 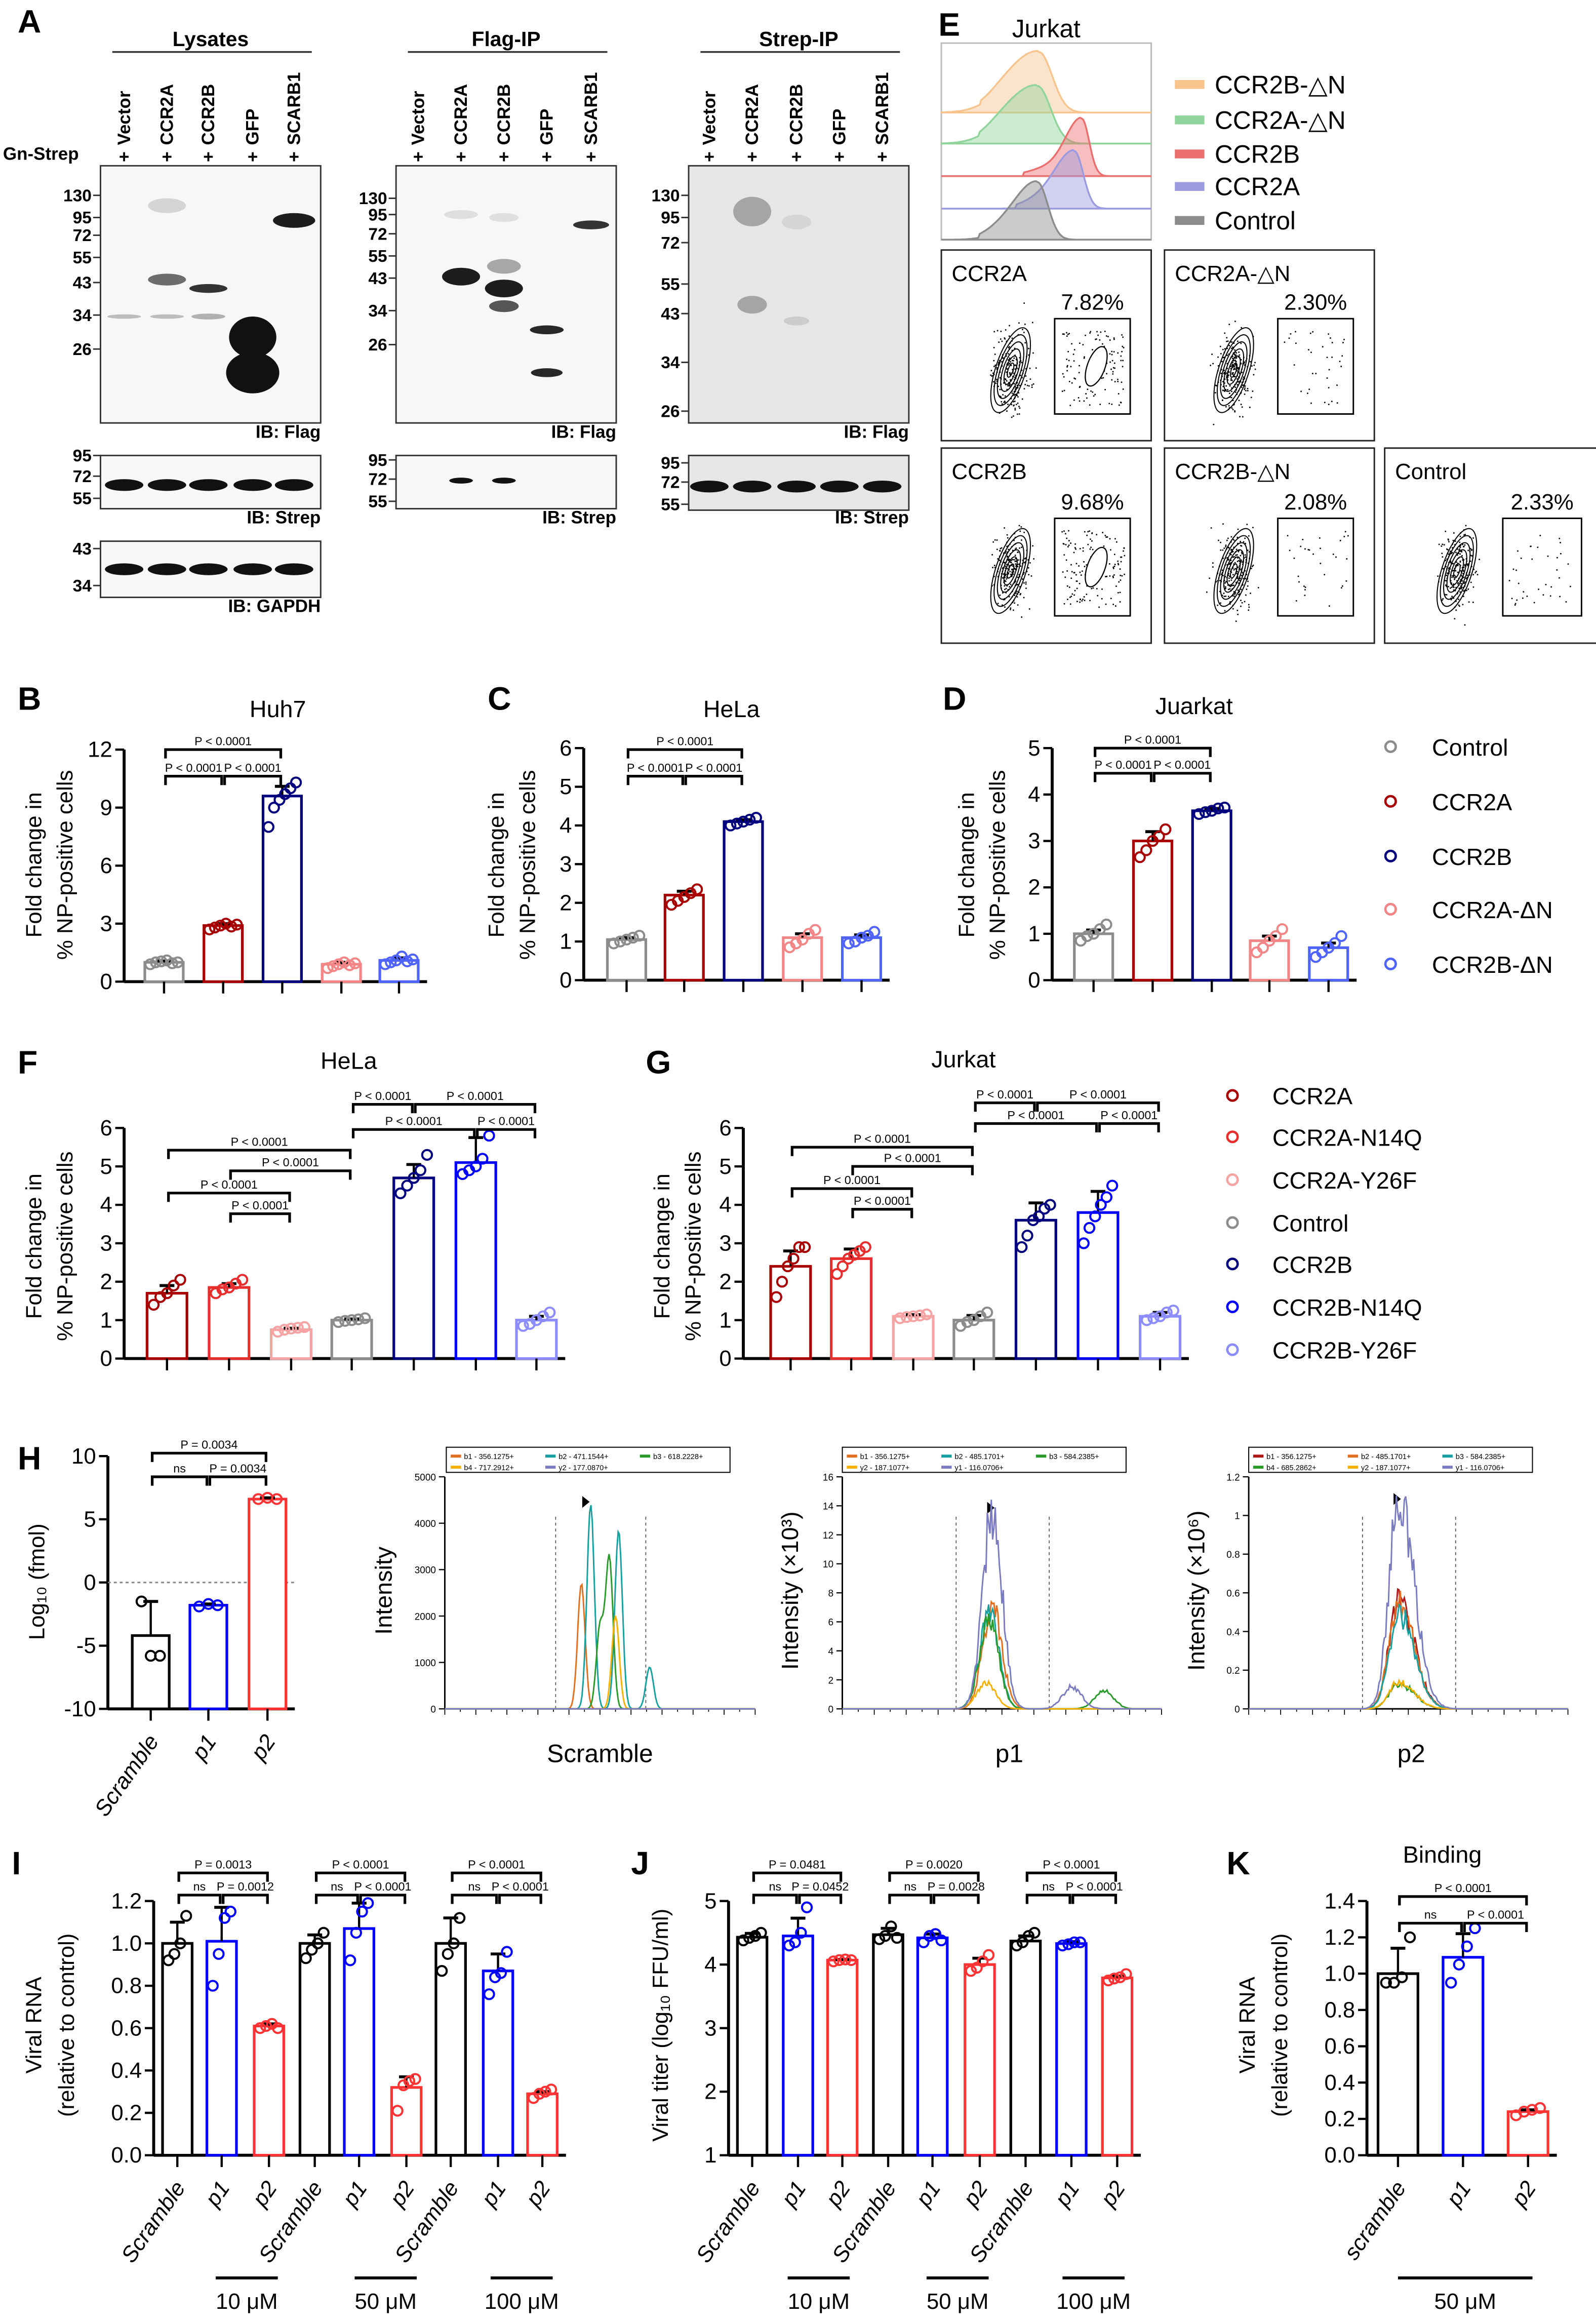 What do you see at coordinates (1472, 857) in the screenshot?
I see `legend-label: CCR2B` at bounding box center [1472, 857].